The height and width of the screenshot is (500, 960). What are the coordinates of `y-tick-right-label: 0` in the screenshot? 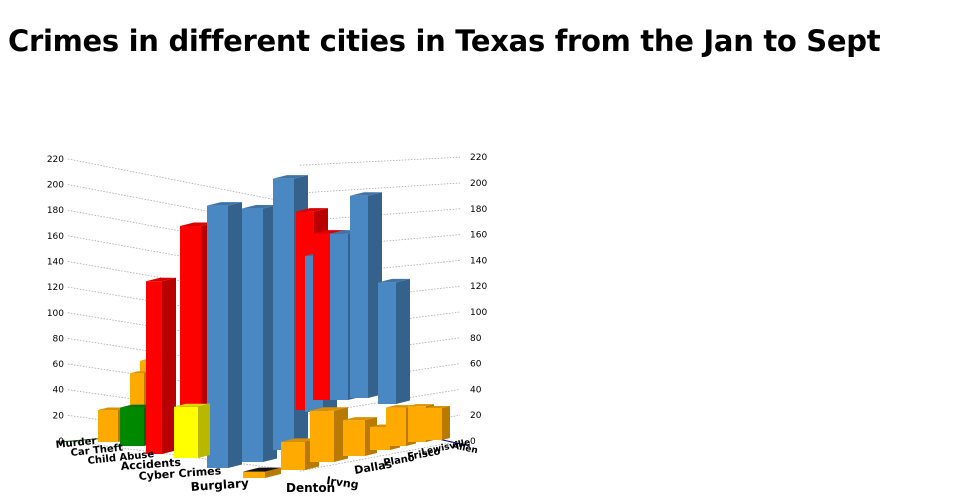 It's located at (473, 442).